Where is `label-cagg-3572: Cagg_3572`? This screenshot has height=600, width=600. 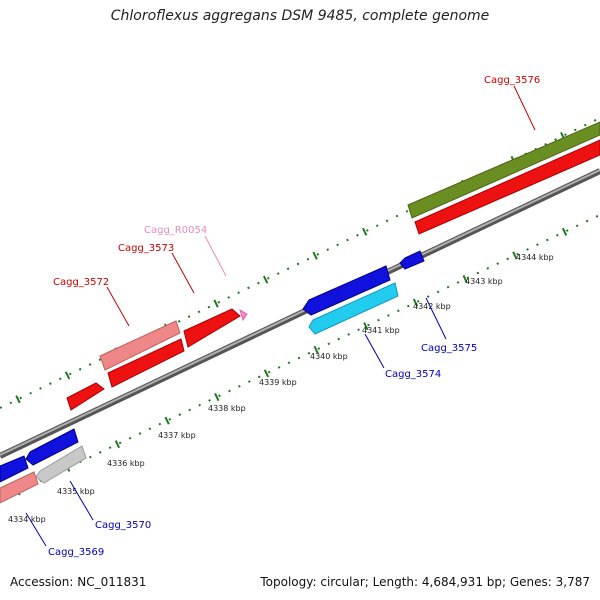 label-cagg-3572: Cagg_3572 is located at coordinates (81, 282).